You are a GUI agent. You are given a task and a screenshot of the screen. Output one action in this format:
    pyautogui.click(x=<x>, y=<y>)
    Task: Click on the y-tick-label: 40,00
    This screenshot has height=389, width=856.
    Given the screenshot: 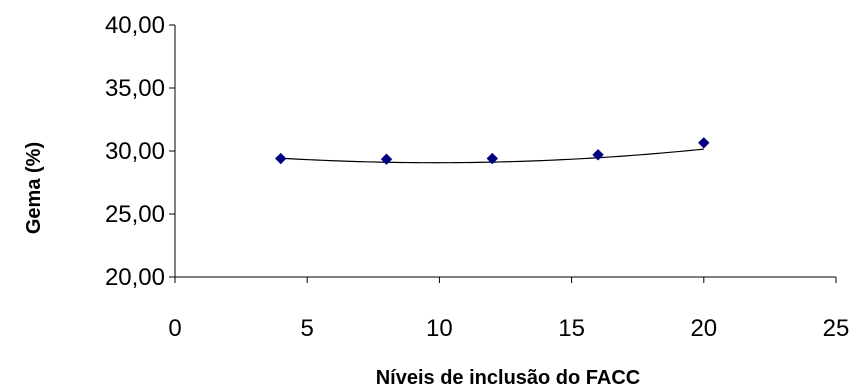 What is the action you would take?
    pyautogui.click(x=135, y=25)
    